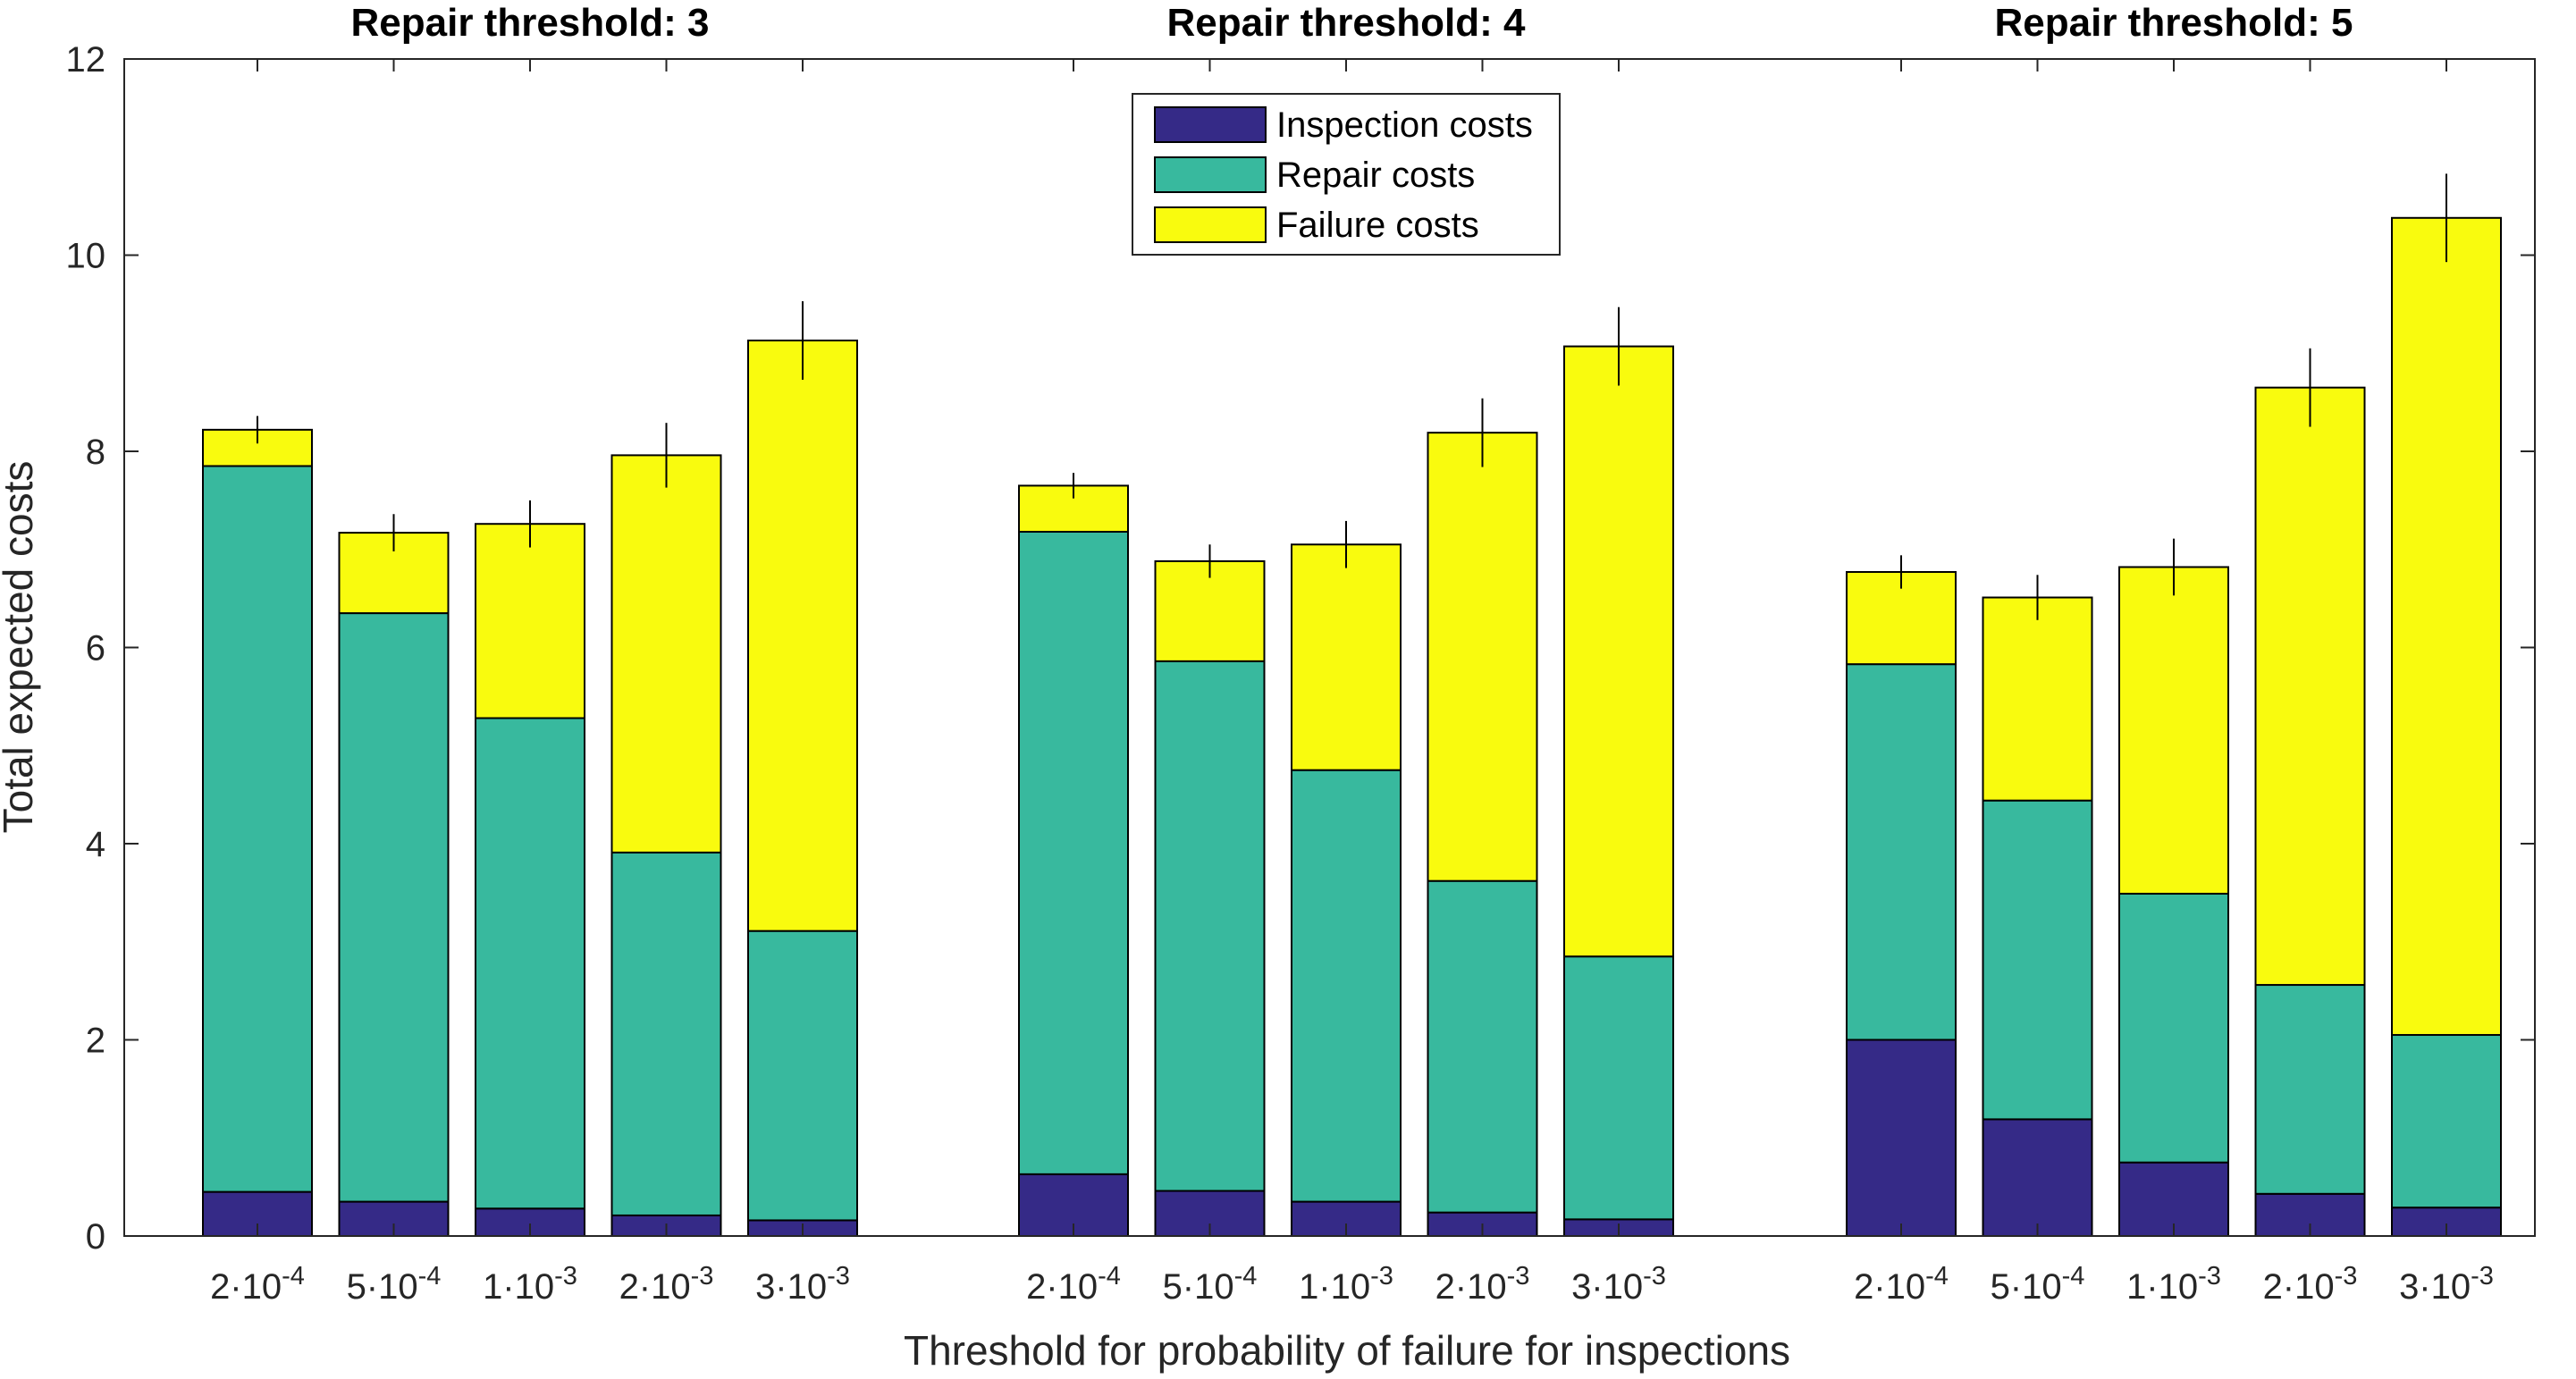  Describe the element at coordinates (96, 1237) in the screenshot. I see `y-tick-label: 0` at that location.